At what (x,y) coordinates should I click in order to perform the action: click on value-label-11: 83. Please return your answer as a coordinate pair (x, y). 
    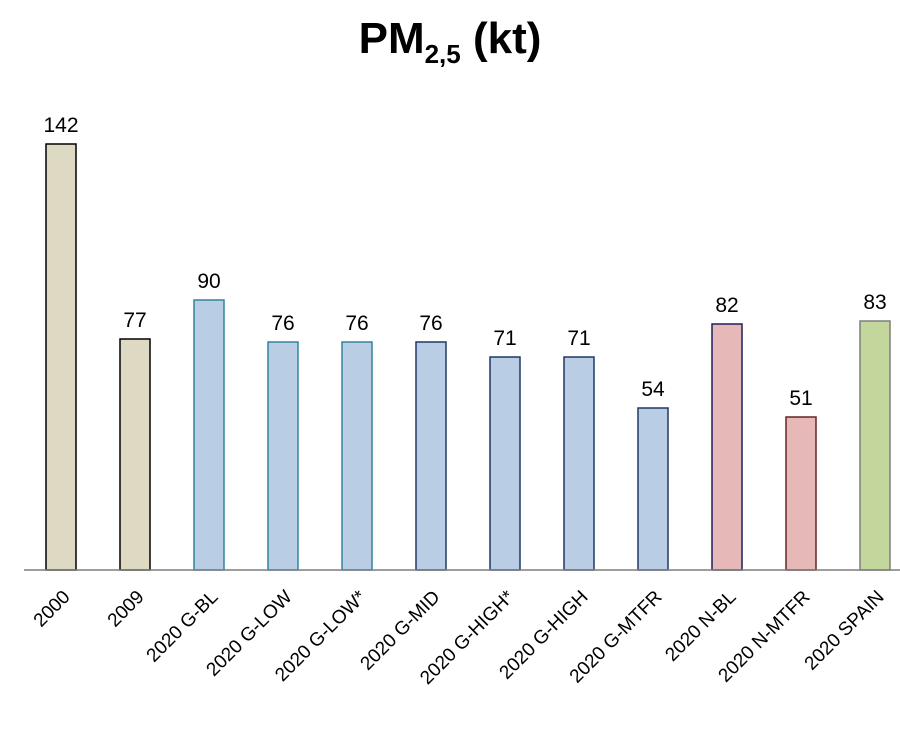
    Looking at the image, I should click on (874, 302).